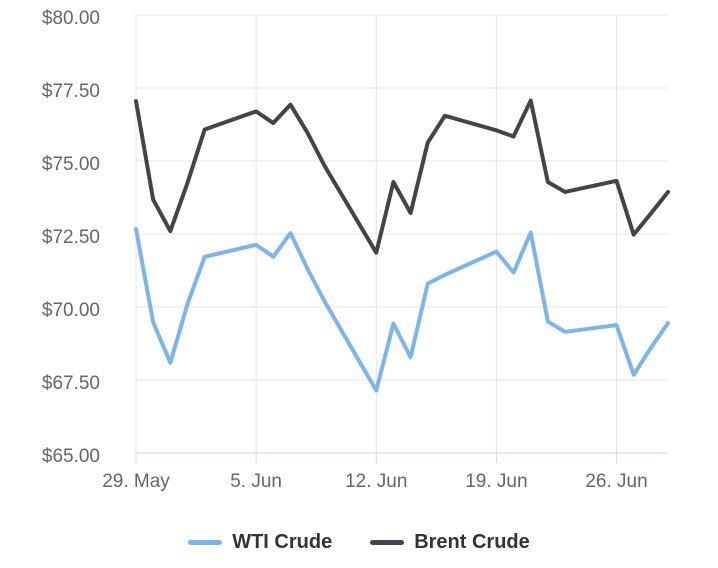 The height and width of the screenshot is (568, 718). Describe the element at coordinates (387, 542) in the screenshot. I see `brent-line-swatch-icon` at that location.